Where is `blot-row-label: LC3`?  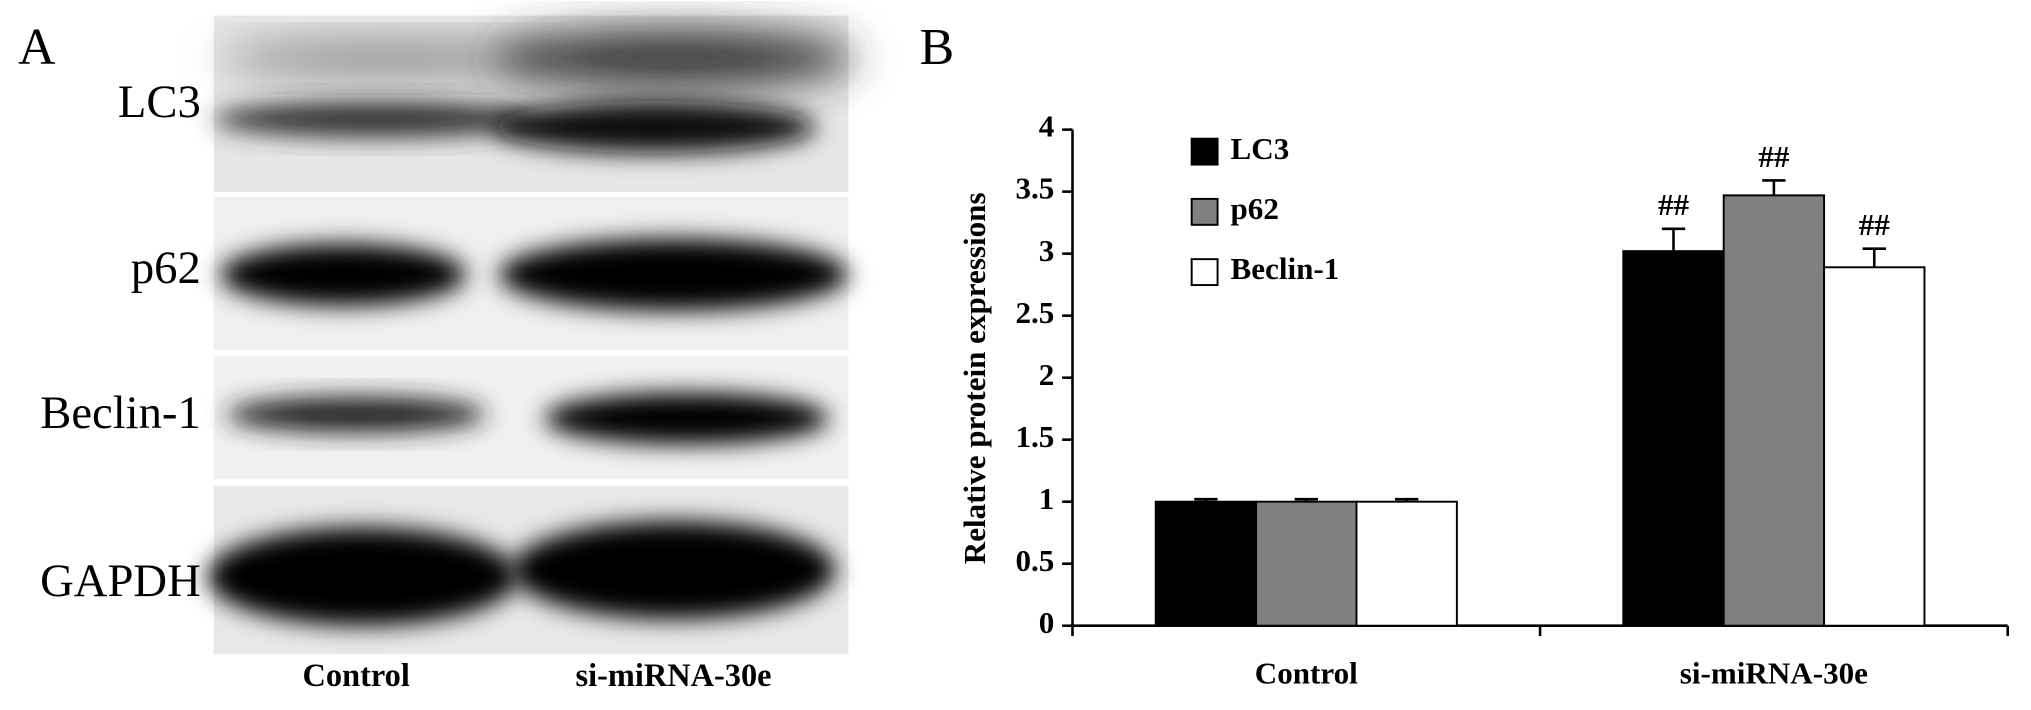
blot-row-label: LC3 is located at coordinates (159, 102).